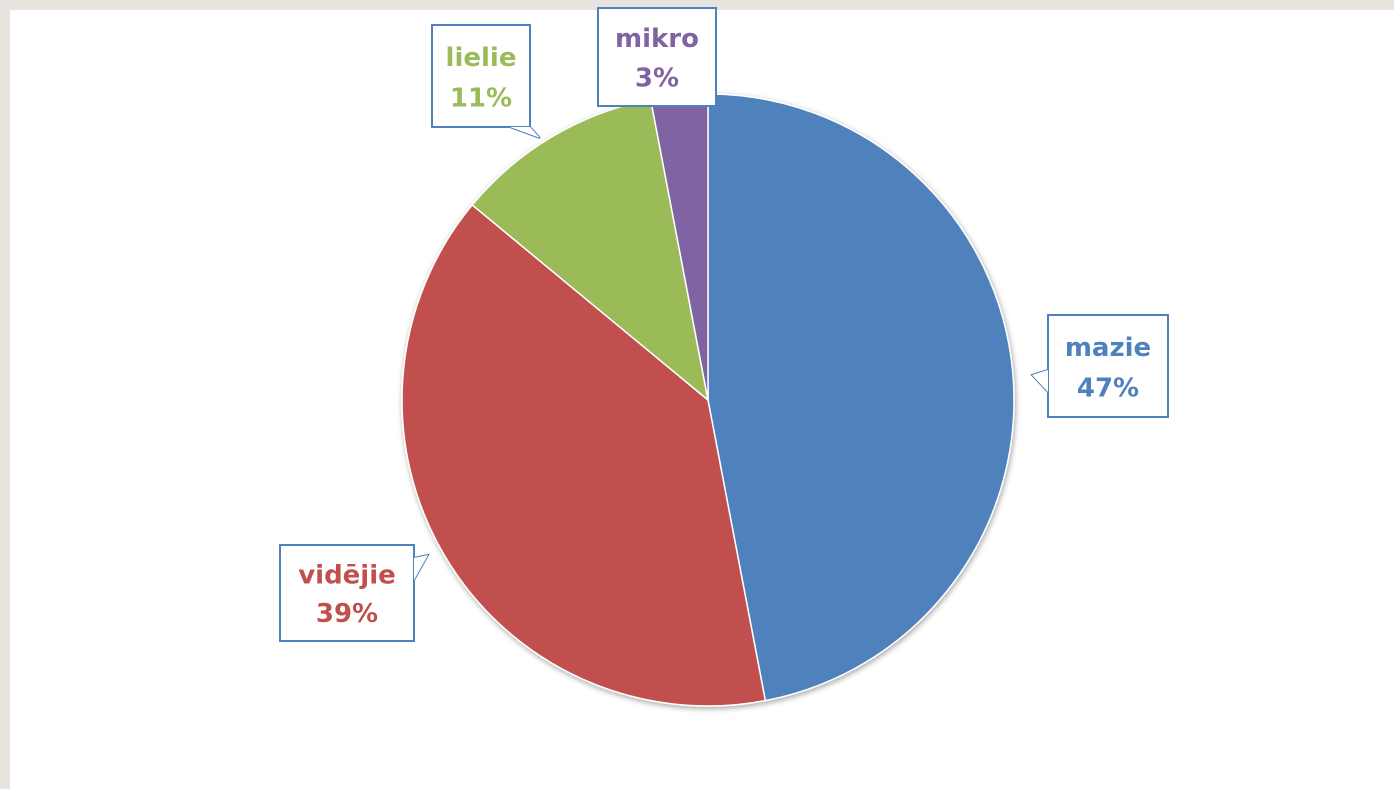 This screenshot has width=1394, height=789. I want to click on data-label-percent: 47%, so click(1108, 389).